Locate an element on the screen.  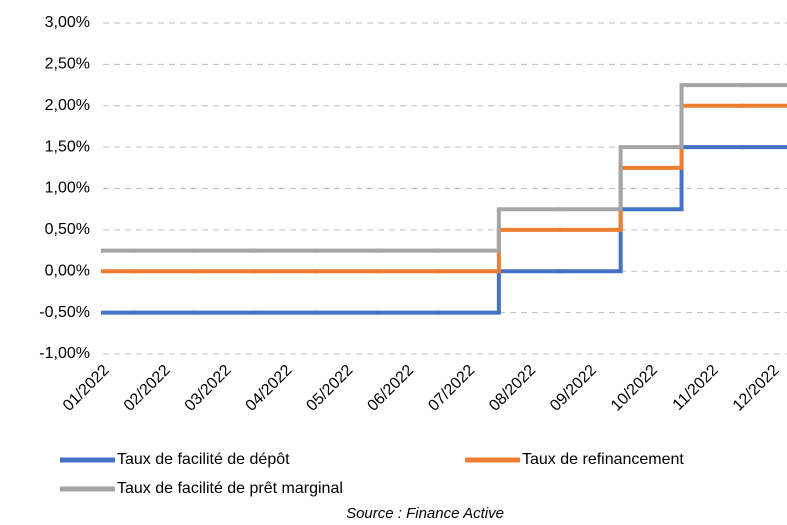
x-tick-label: 07/2022 is located at coordinates (451, 388).